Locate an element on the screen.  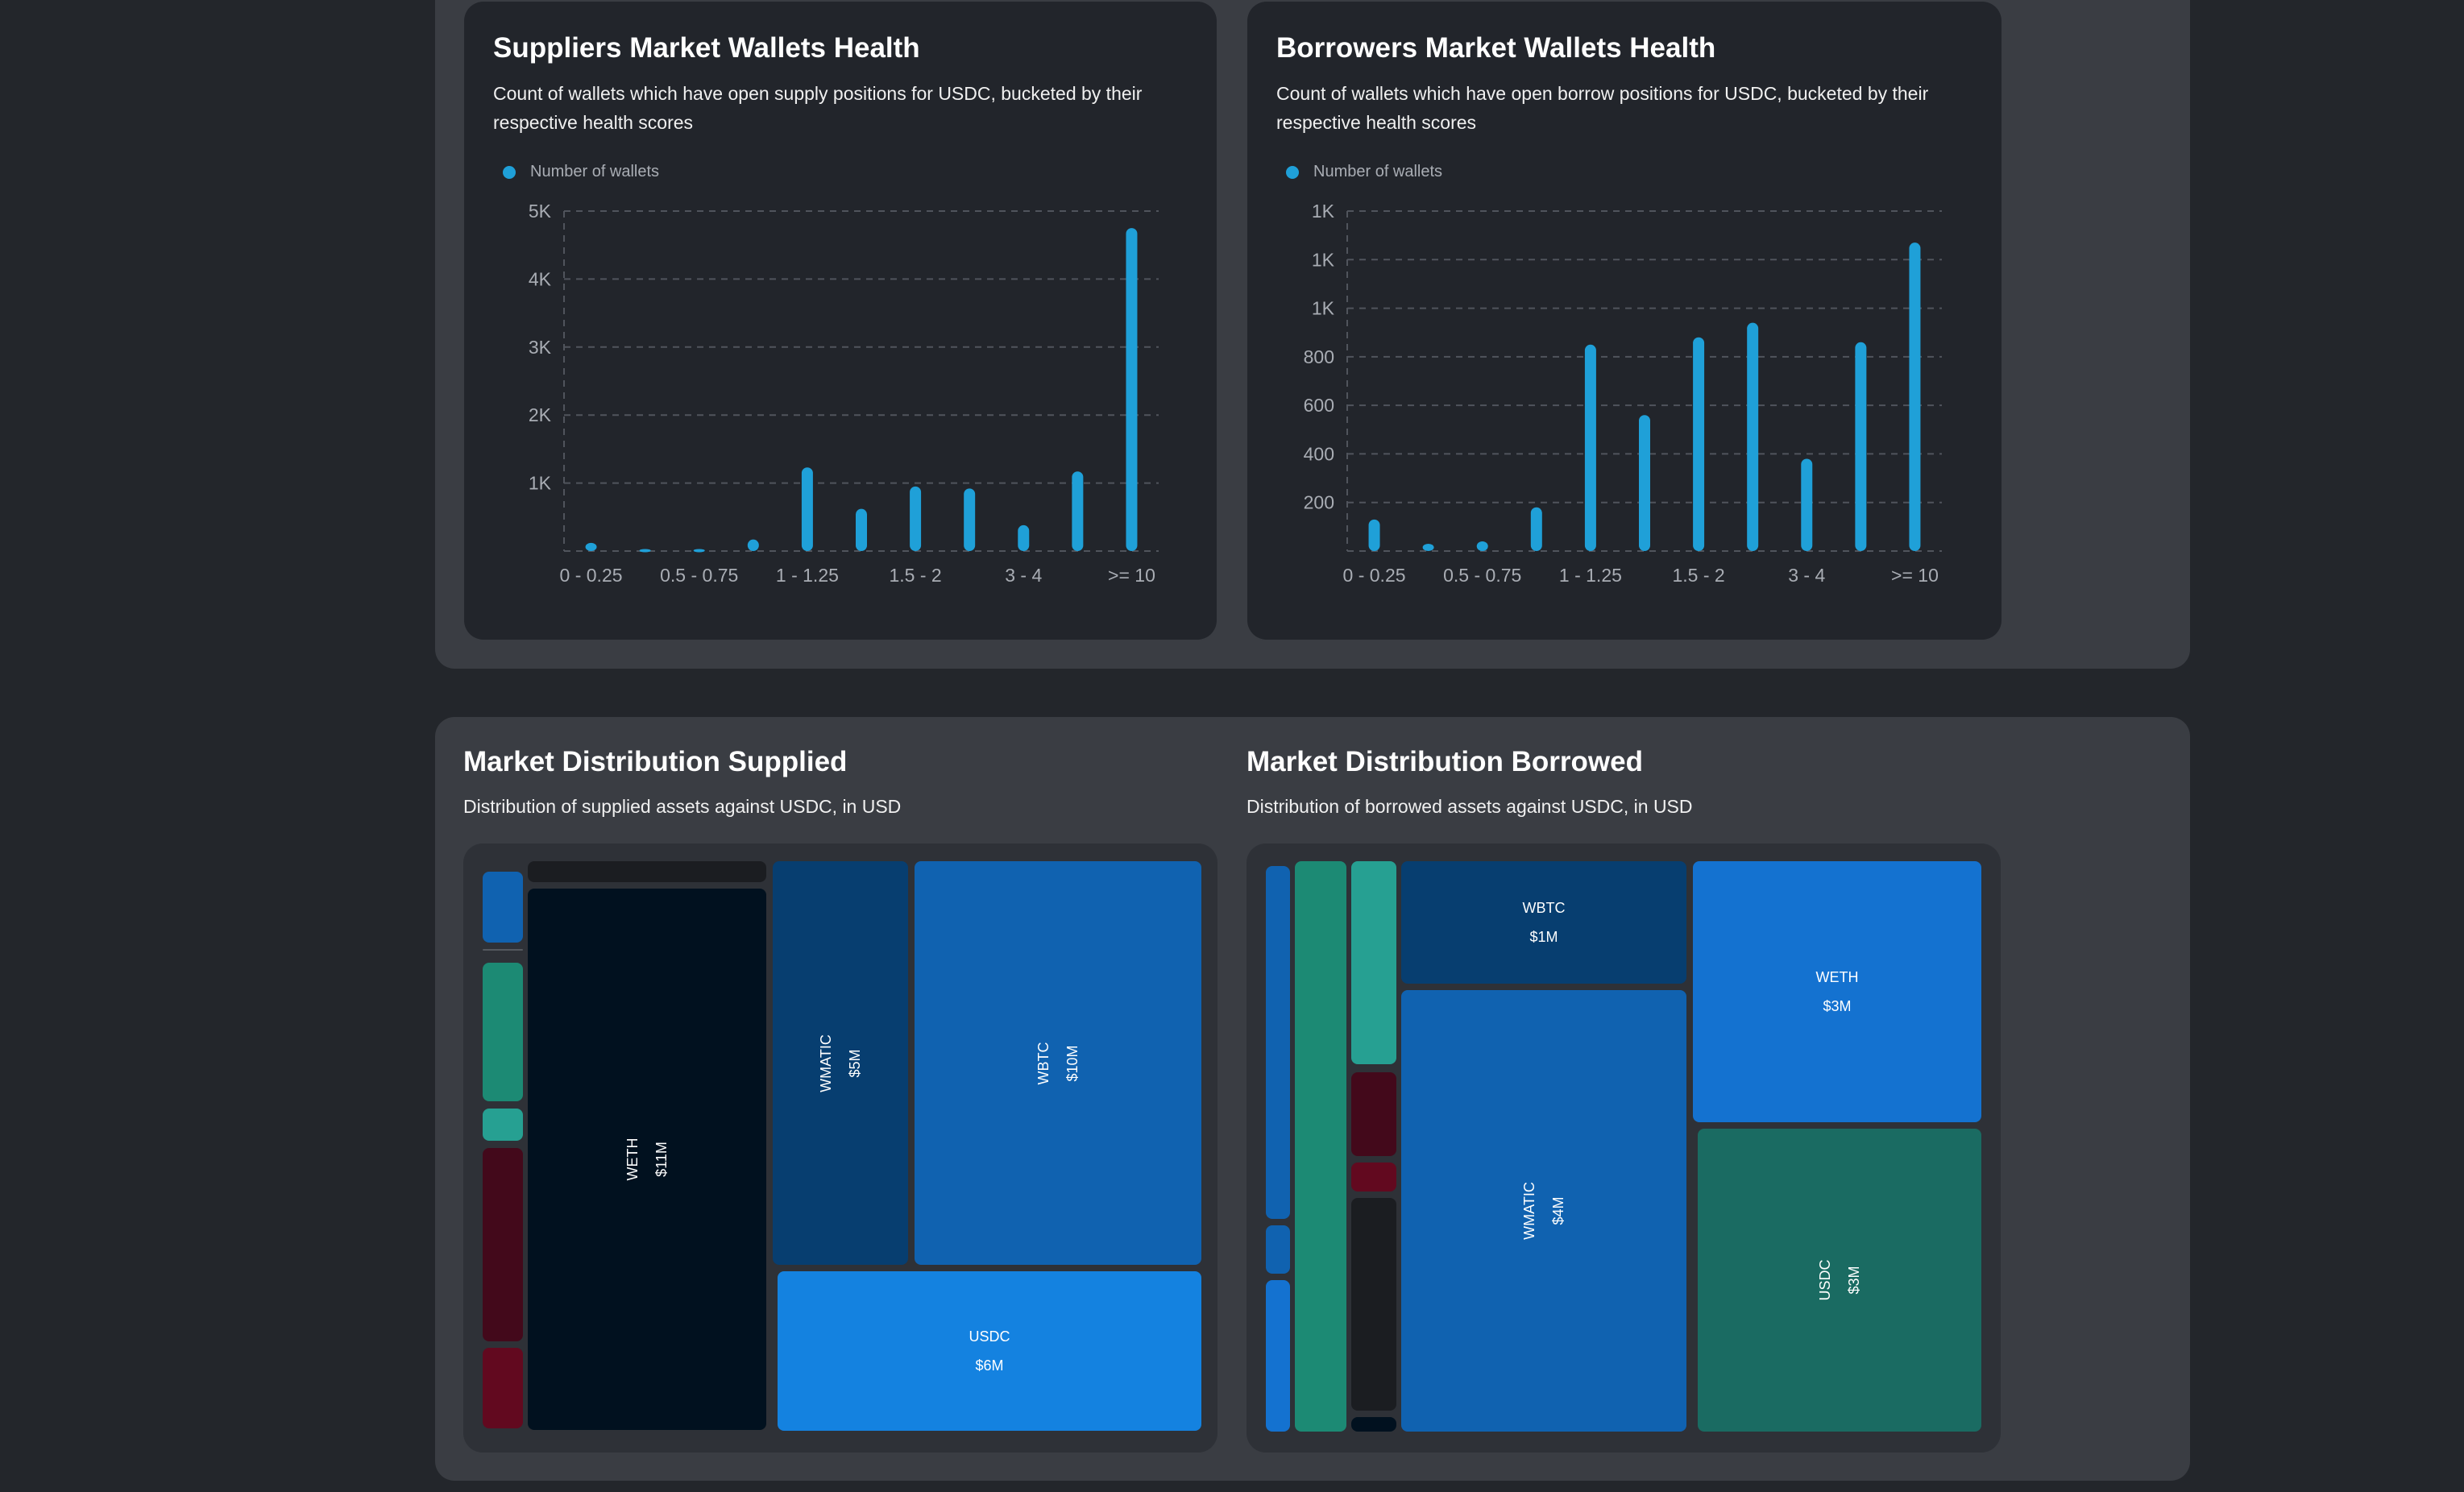
treemap-cell-label: WETH is located at coordinates (632, 1159).